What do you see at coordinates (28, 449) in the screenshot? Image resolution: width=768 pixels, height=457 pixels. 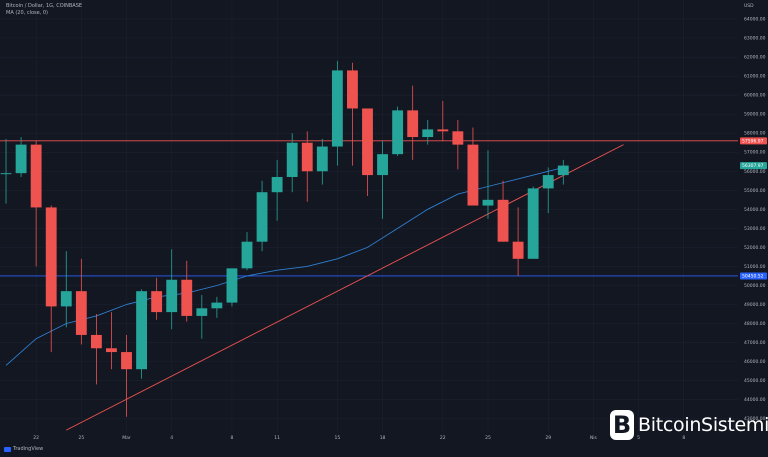 I see `tradingview-label: TradingView` at bounding box center [28, 449].